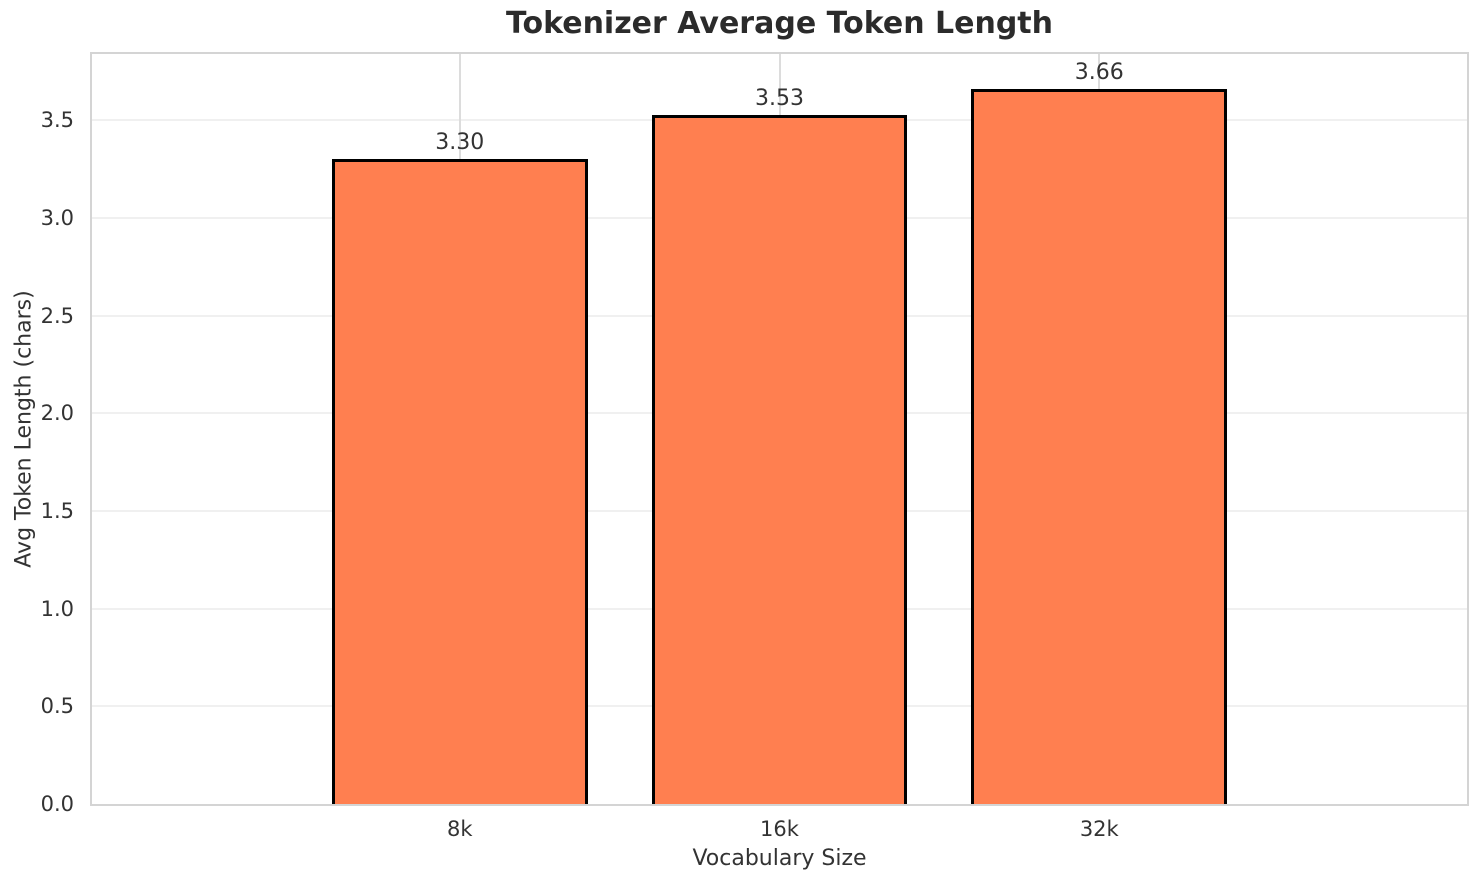 The height and width of the screenshot is (885, 1484). What do you see at coordinates (1099, 73) in the screenshot?
I see `bar-value-label: 3.66` at bounding box center [1099, 73].